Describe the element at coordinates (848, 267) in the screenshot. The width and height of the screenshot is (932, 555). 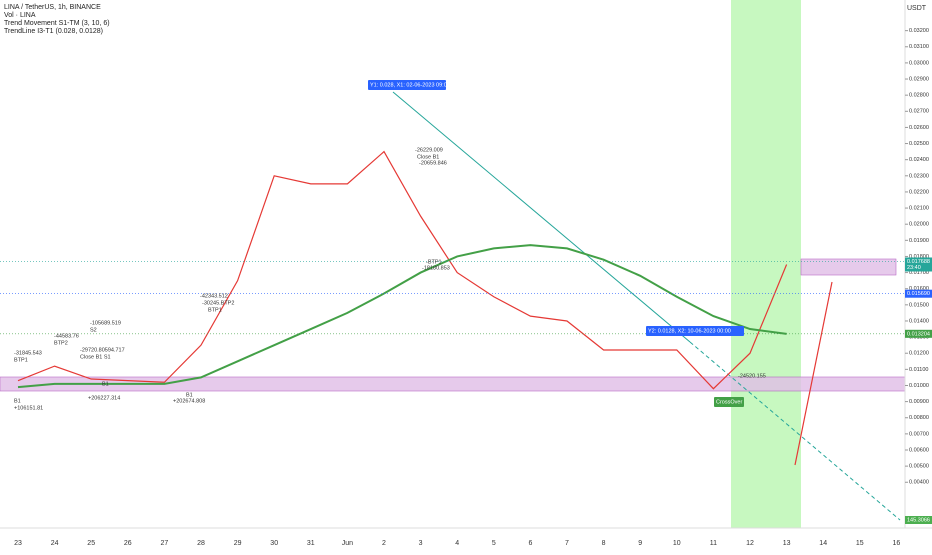
I see `resistance-zone` at that location.